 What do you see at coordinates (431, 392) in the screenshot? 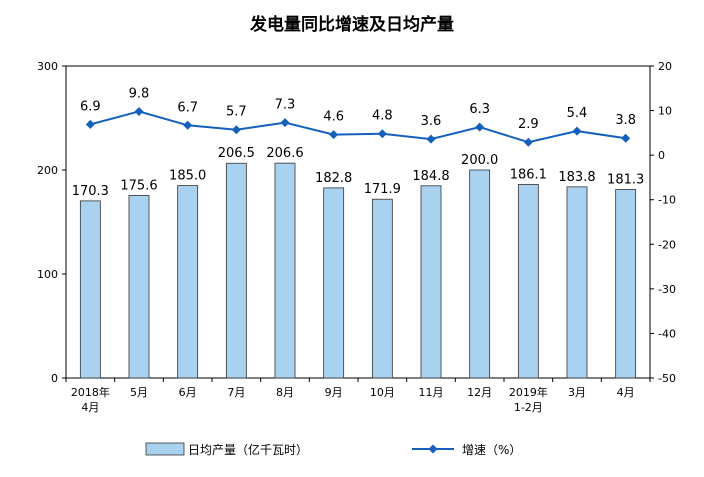
I see `x-axis-tick-label: 11月` at bounding box center [431, 392].